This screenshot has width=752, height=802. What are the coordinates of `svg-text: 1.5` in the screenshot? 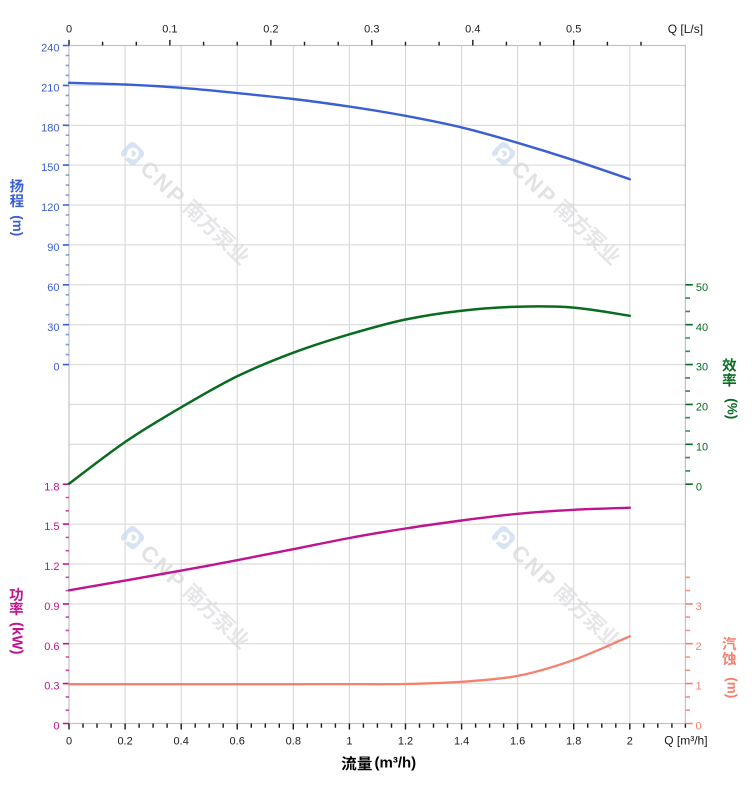 It's located at (51, 527).